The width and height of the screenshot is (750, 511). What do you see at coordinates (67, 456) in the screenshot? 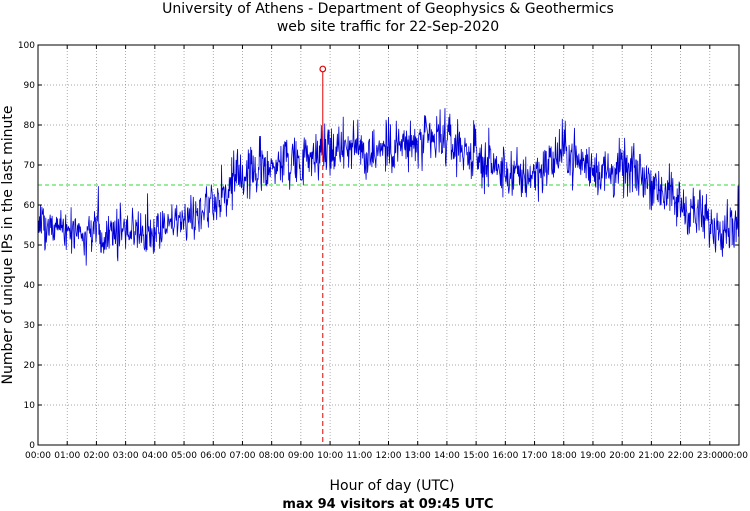
I see `x-tick-label: 01:00` at bounding box center [67, 456].